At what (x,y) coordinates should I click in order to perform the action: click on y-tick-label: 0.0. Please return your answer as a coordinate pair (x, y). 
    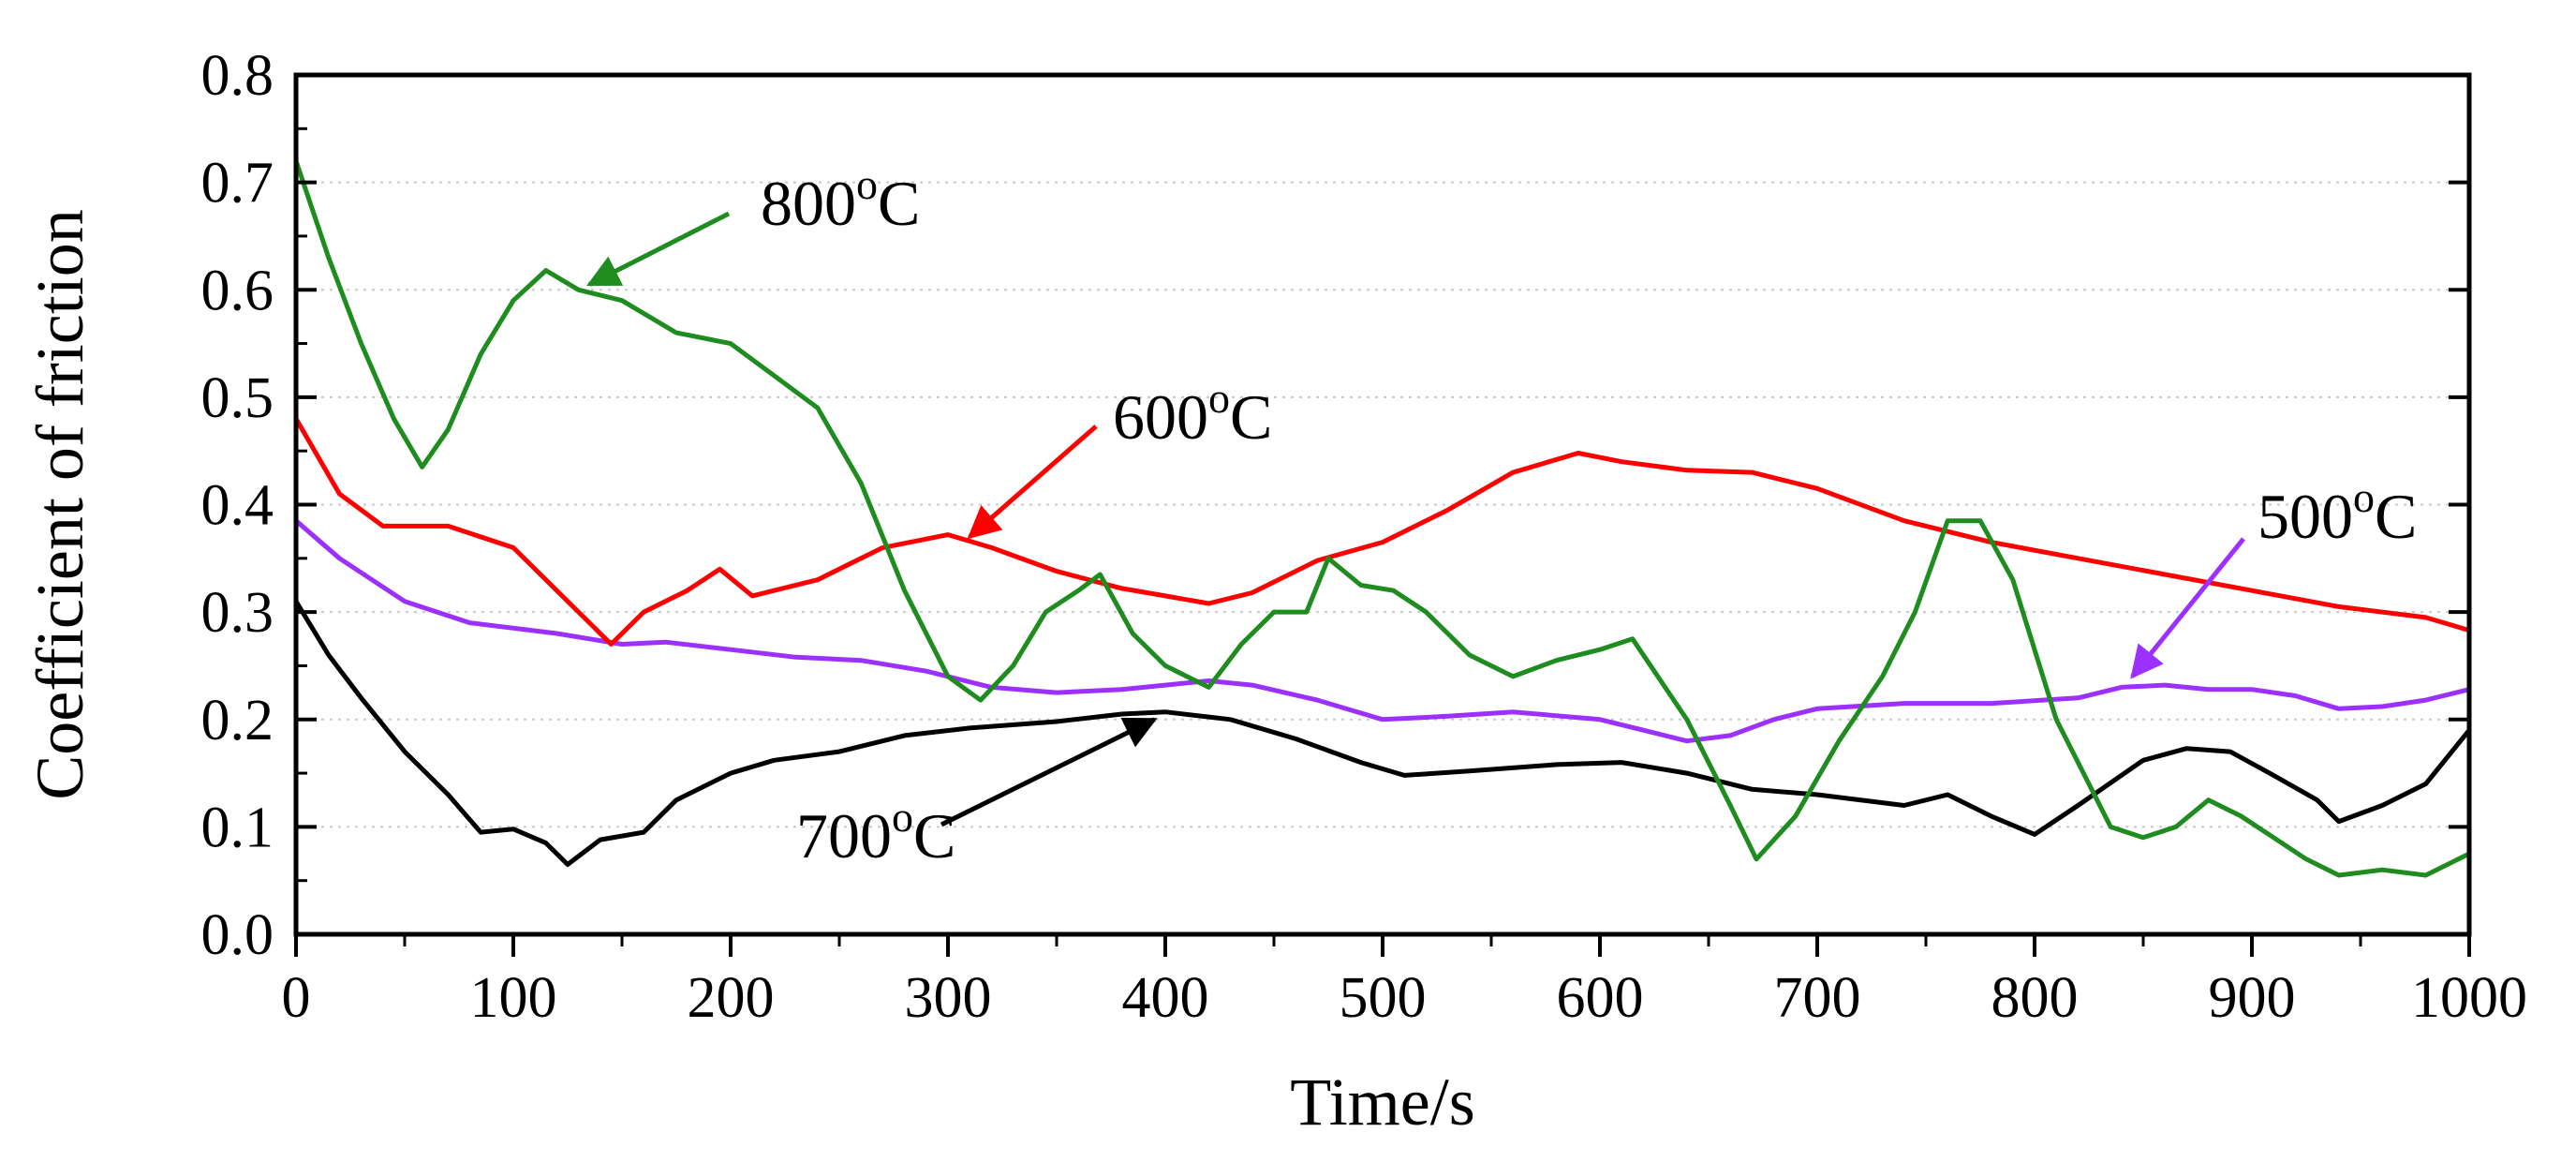
    Looking at the image, I should click on (238, 935).